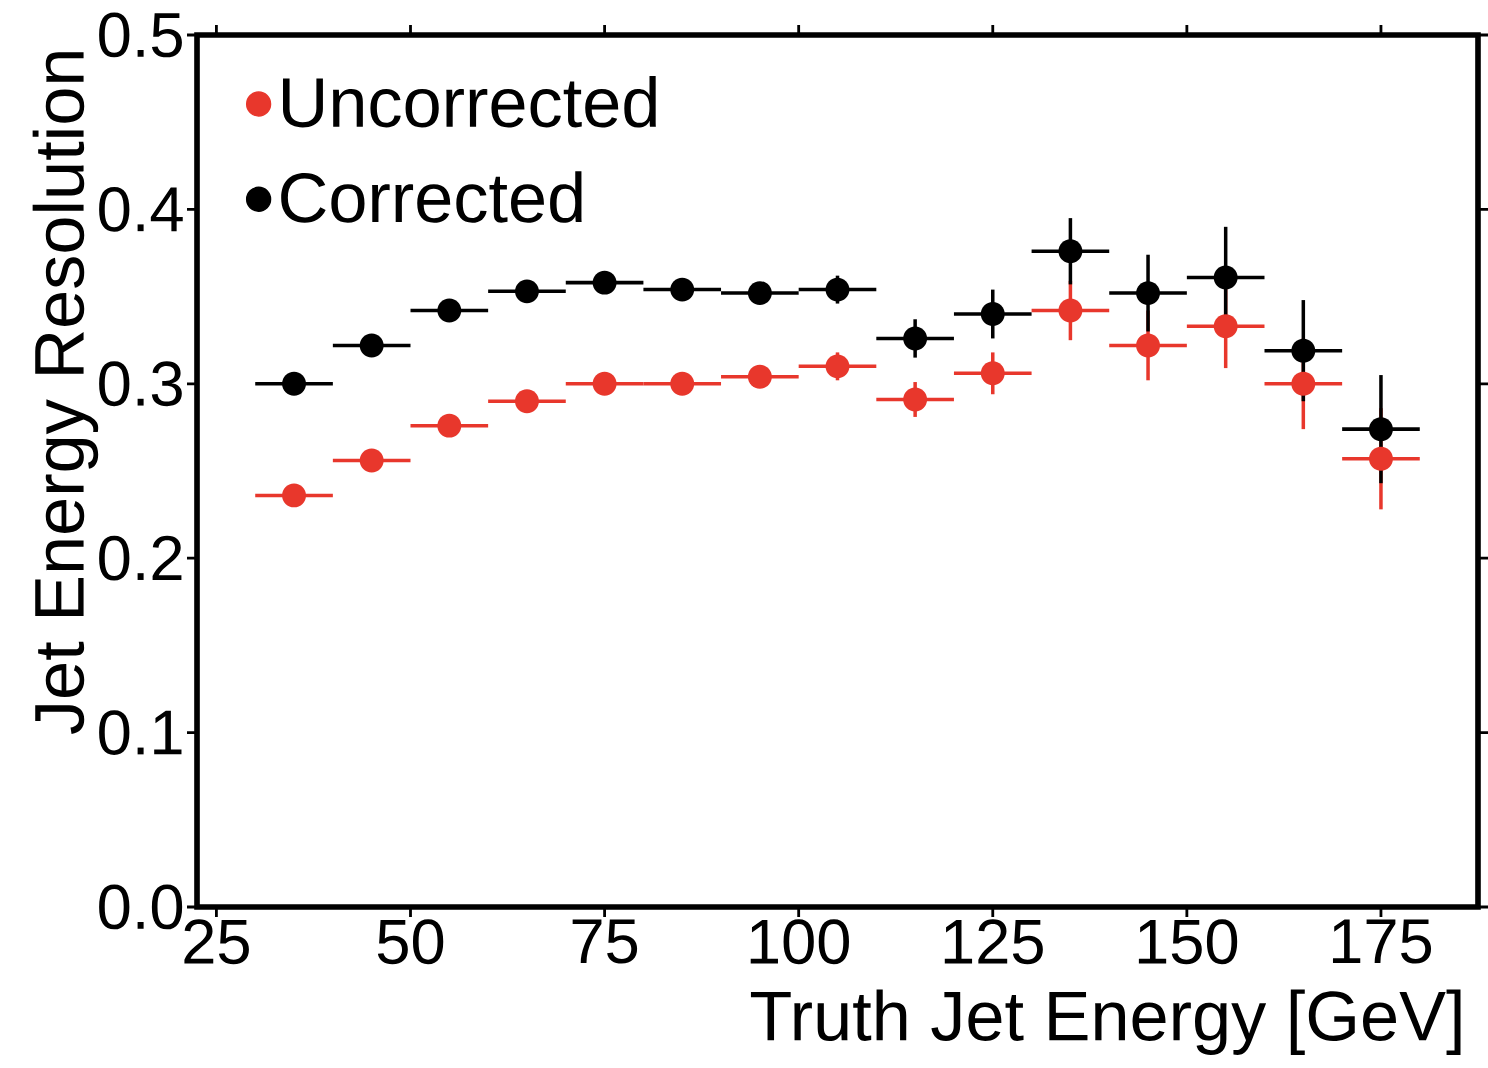 The image size is (1488, 1068). I want to click on y-tick-label: 0.1, so click(140, 732).